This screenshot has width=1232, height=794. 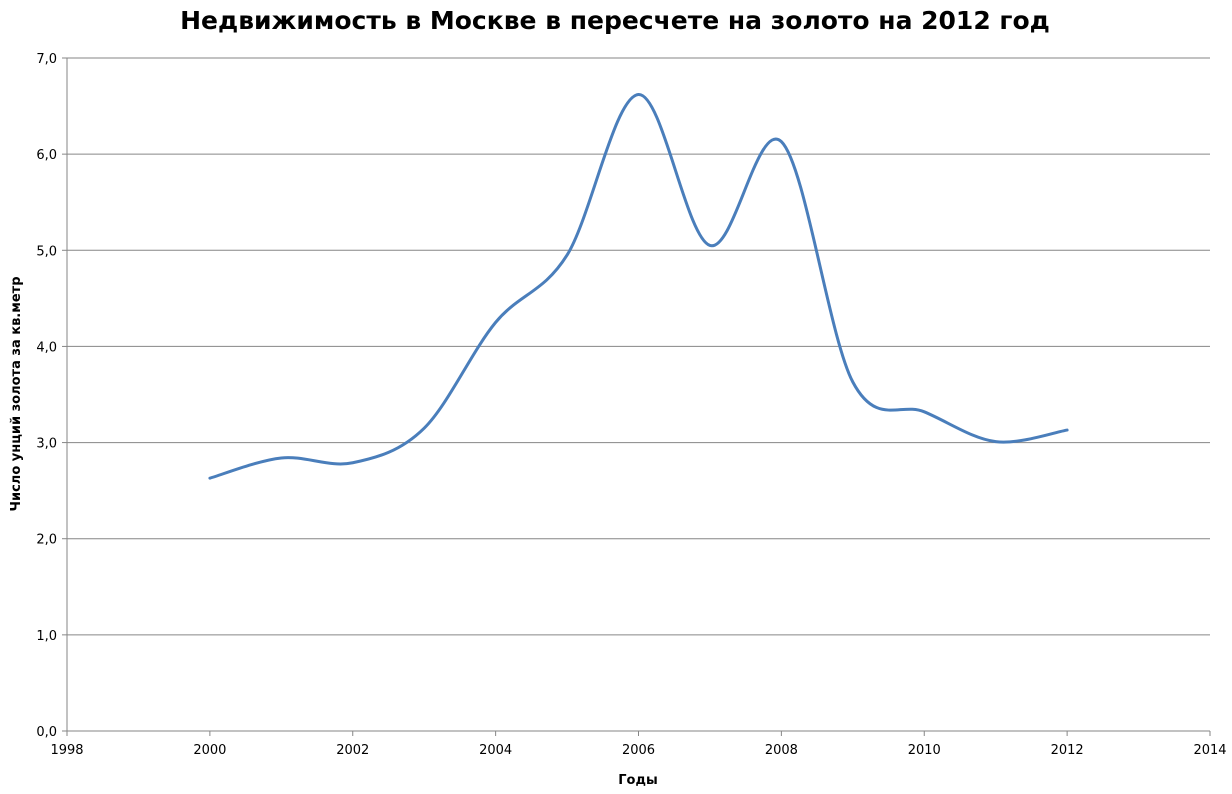 What do you see at coordinates (46, 444) in the screenshot?
I see `y-tick-label: 3,0` at bounding box center [46, 444].